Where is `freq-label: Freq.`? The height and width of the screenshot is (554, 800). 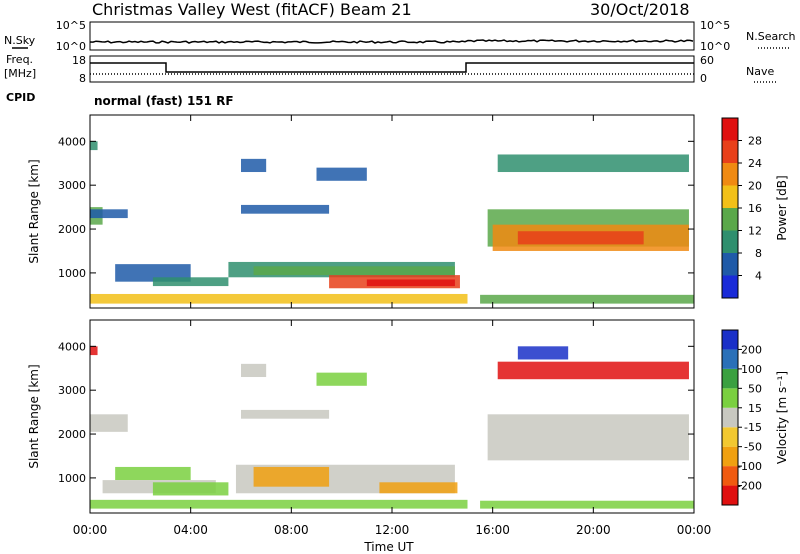
freq-label: Freq. is located at coordinates (19, 59).